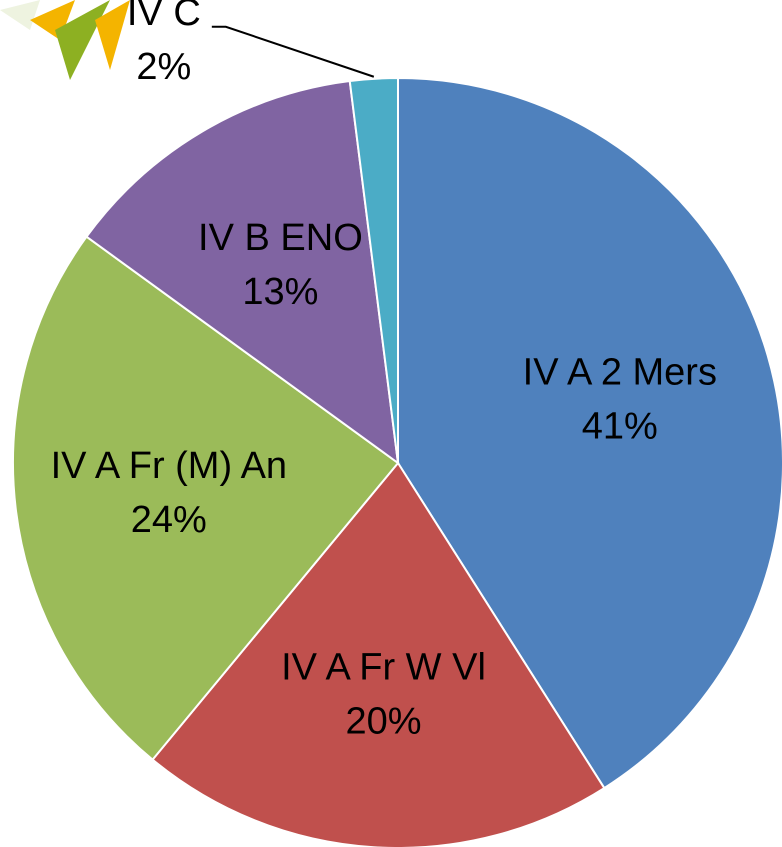 This screenshot has width=782, height=847. What do you see at coordinates (169, 520) in the screenshot?
I see `slice-value-label: 24%` at bounding box center [169, 520].